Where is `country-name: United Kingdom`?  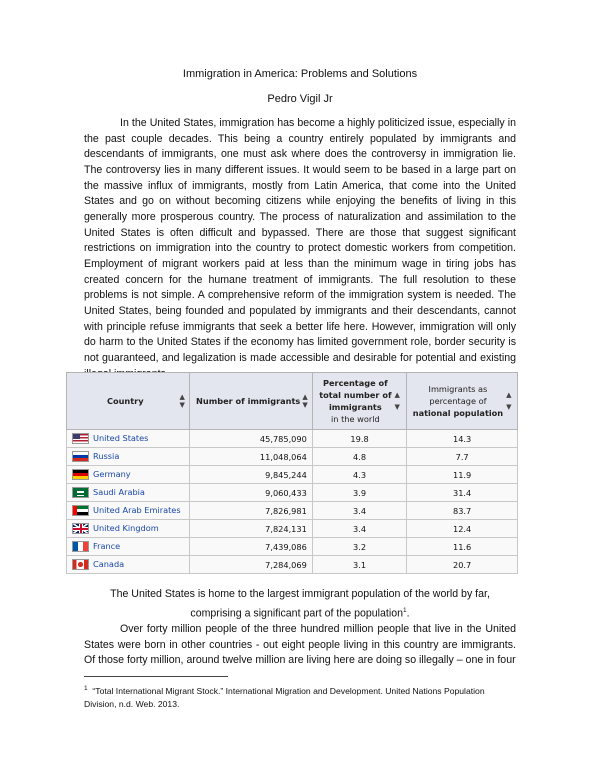
country-name: United Kingdom is located at coordinates (126, 528).